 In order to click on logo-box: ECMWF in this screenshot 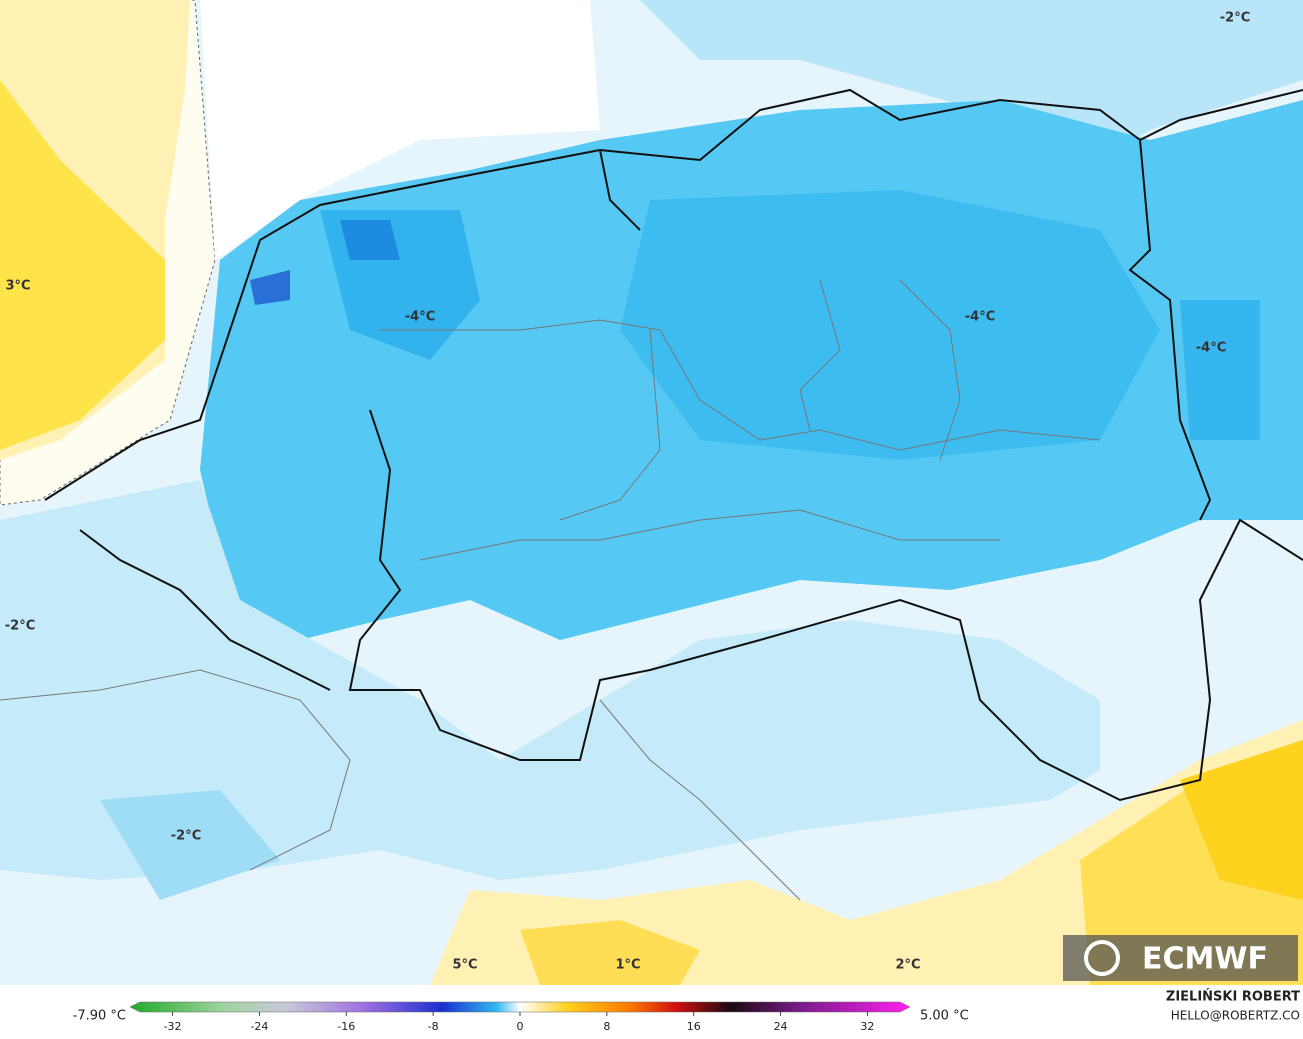, I will do `click(1180, 958)`.